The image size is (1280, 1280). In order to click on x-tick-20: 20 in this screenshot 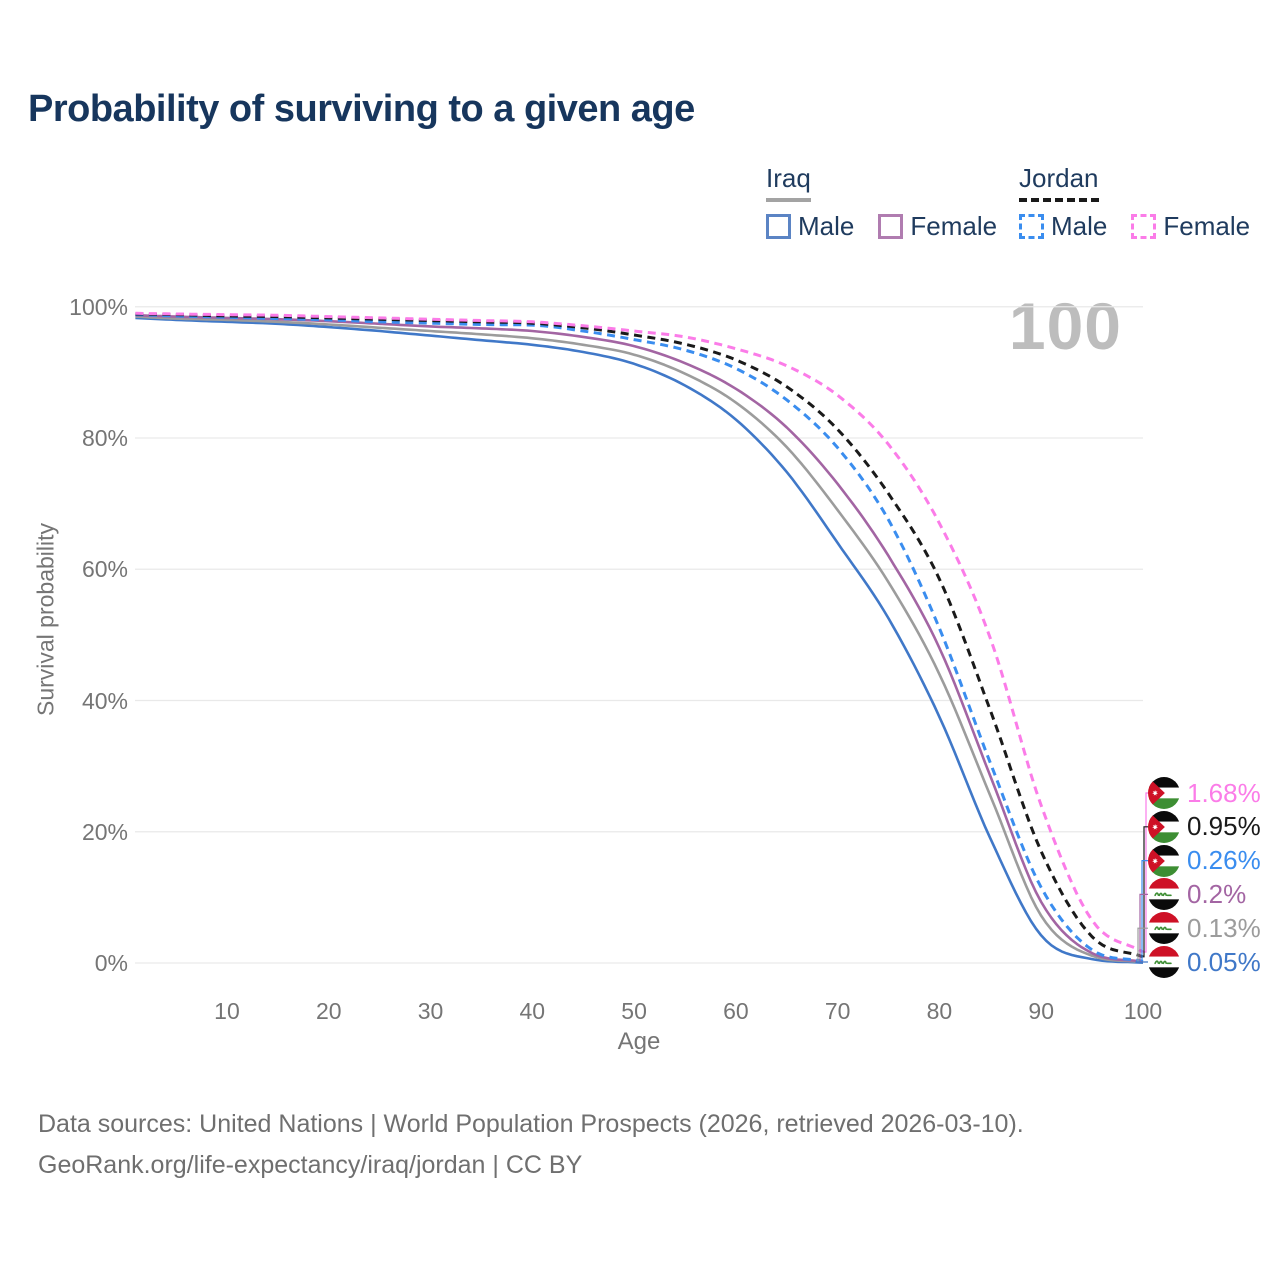, I will do `click(328, 1011)`.